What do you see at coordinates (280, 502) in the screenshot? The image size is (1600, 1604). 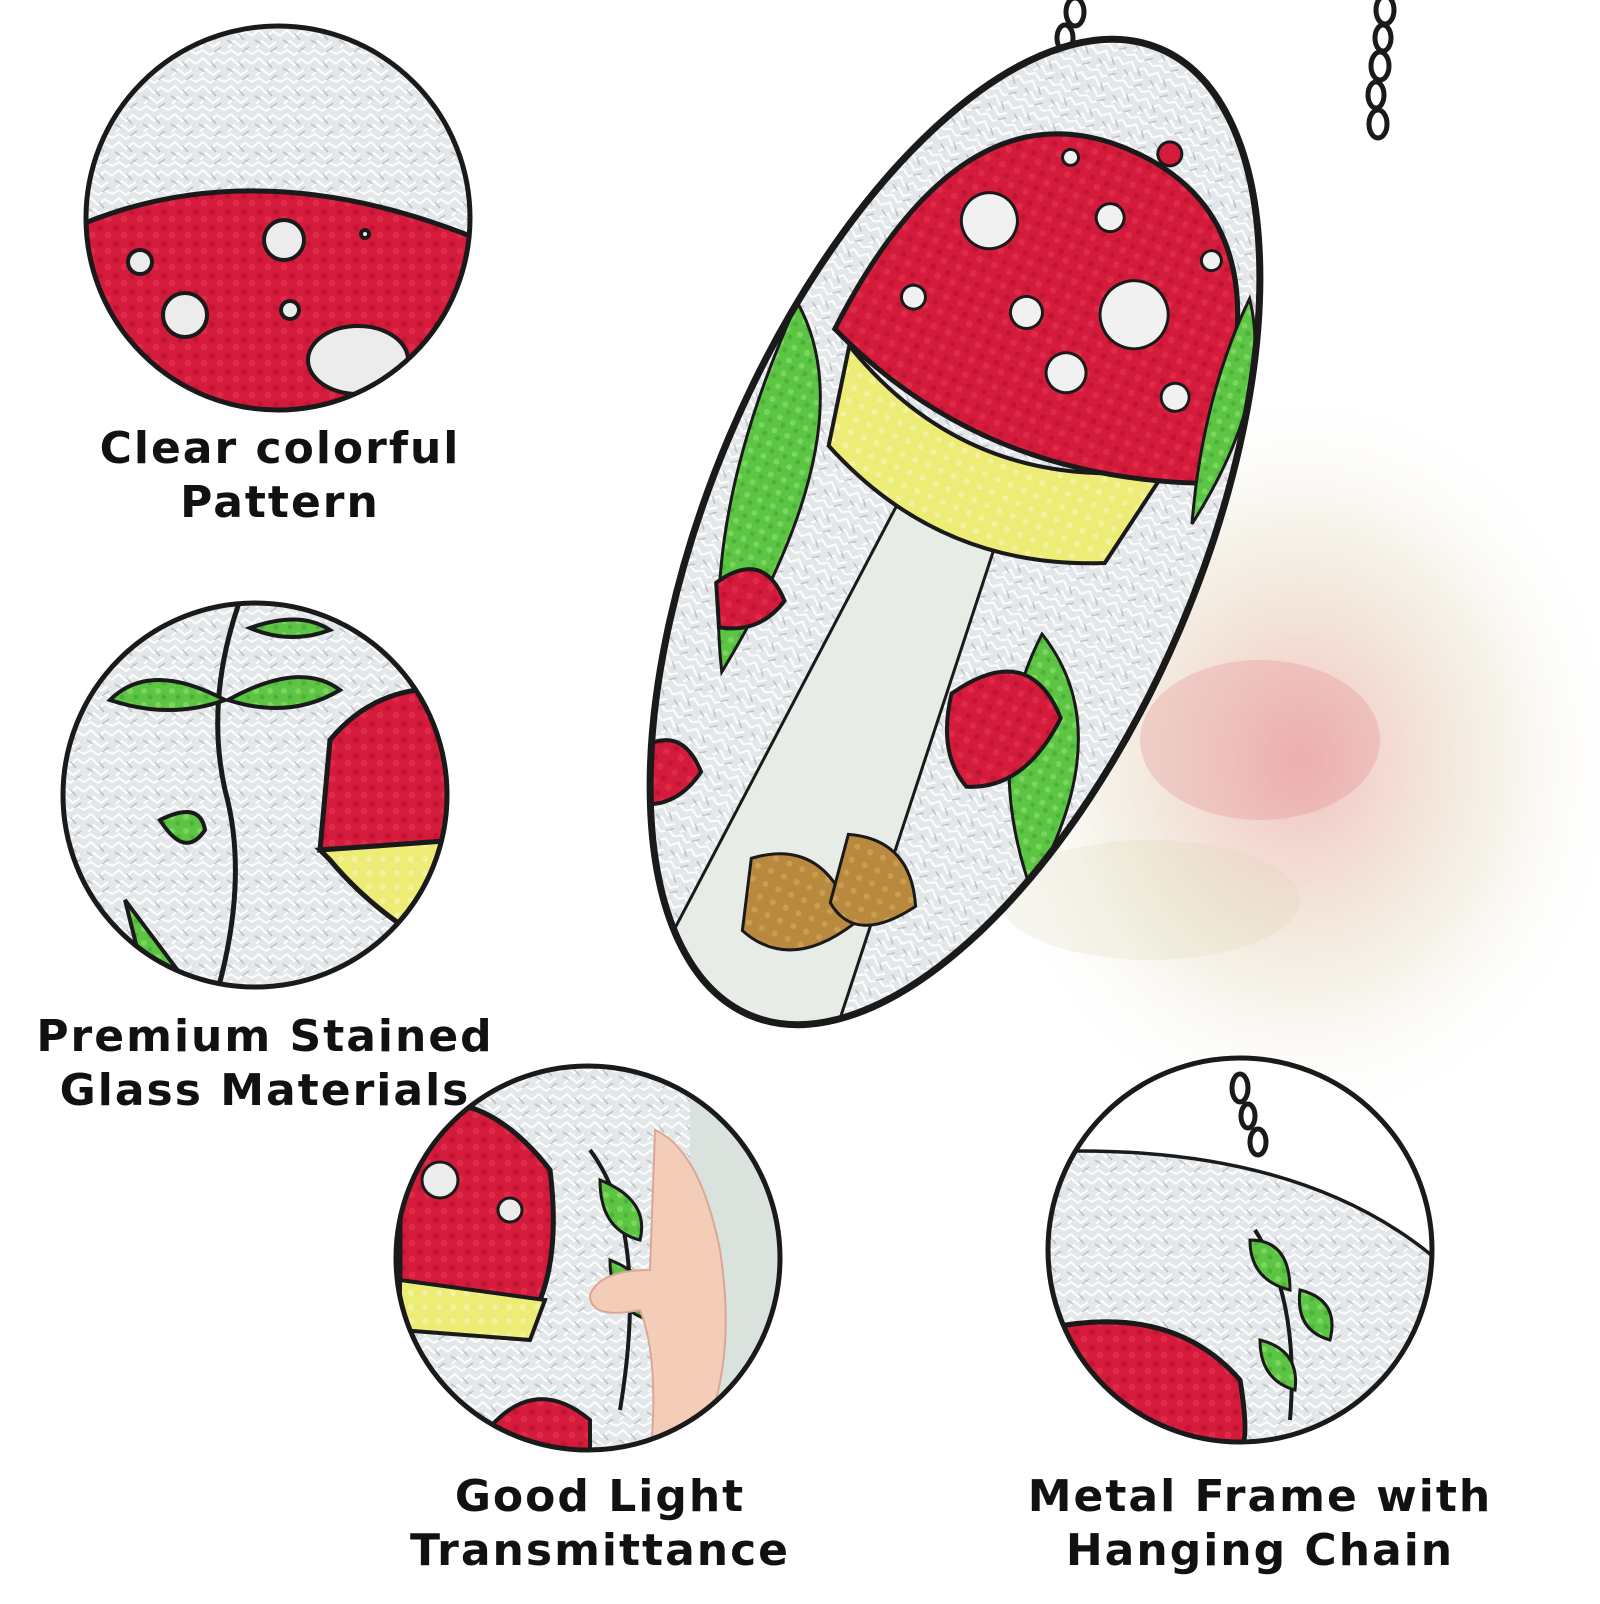 I see `feature-caption-line: Pattern` at bounding box center [280, 502].